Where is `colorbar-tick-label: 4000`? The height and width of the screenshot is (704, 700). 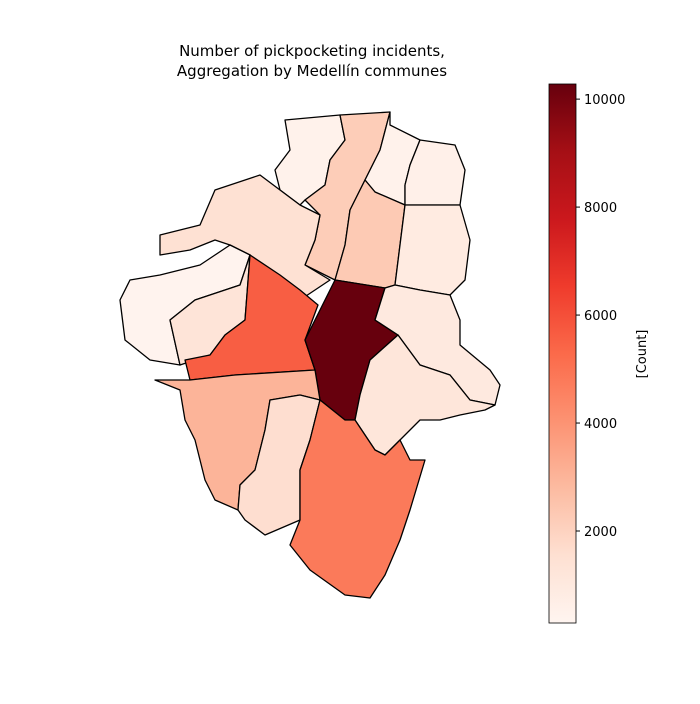 colorbar-tick-label: 4000 is located at coordinates (600, 424).